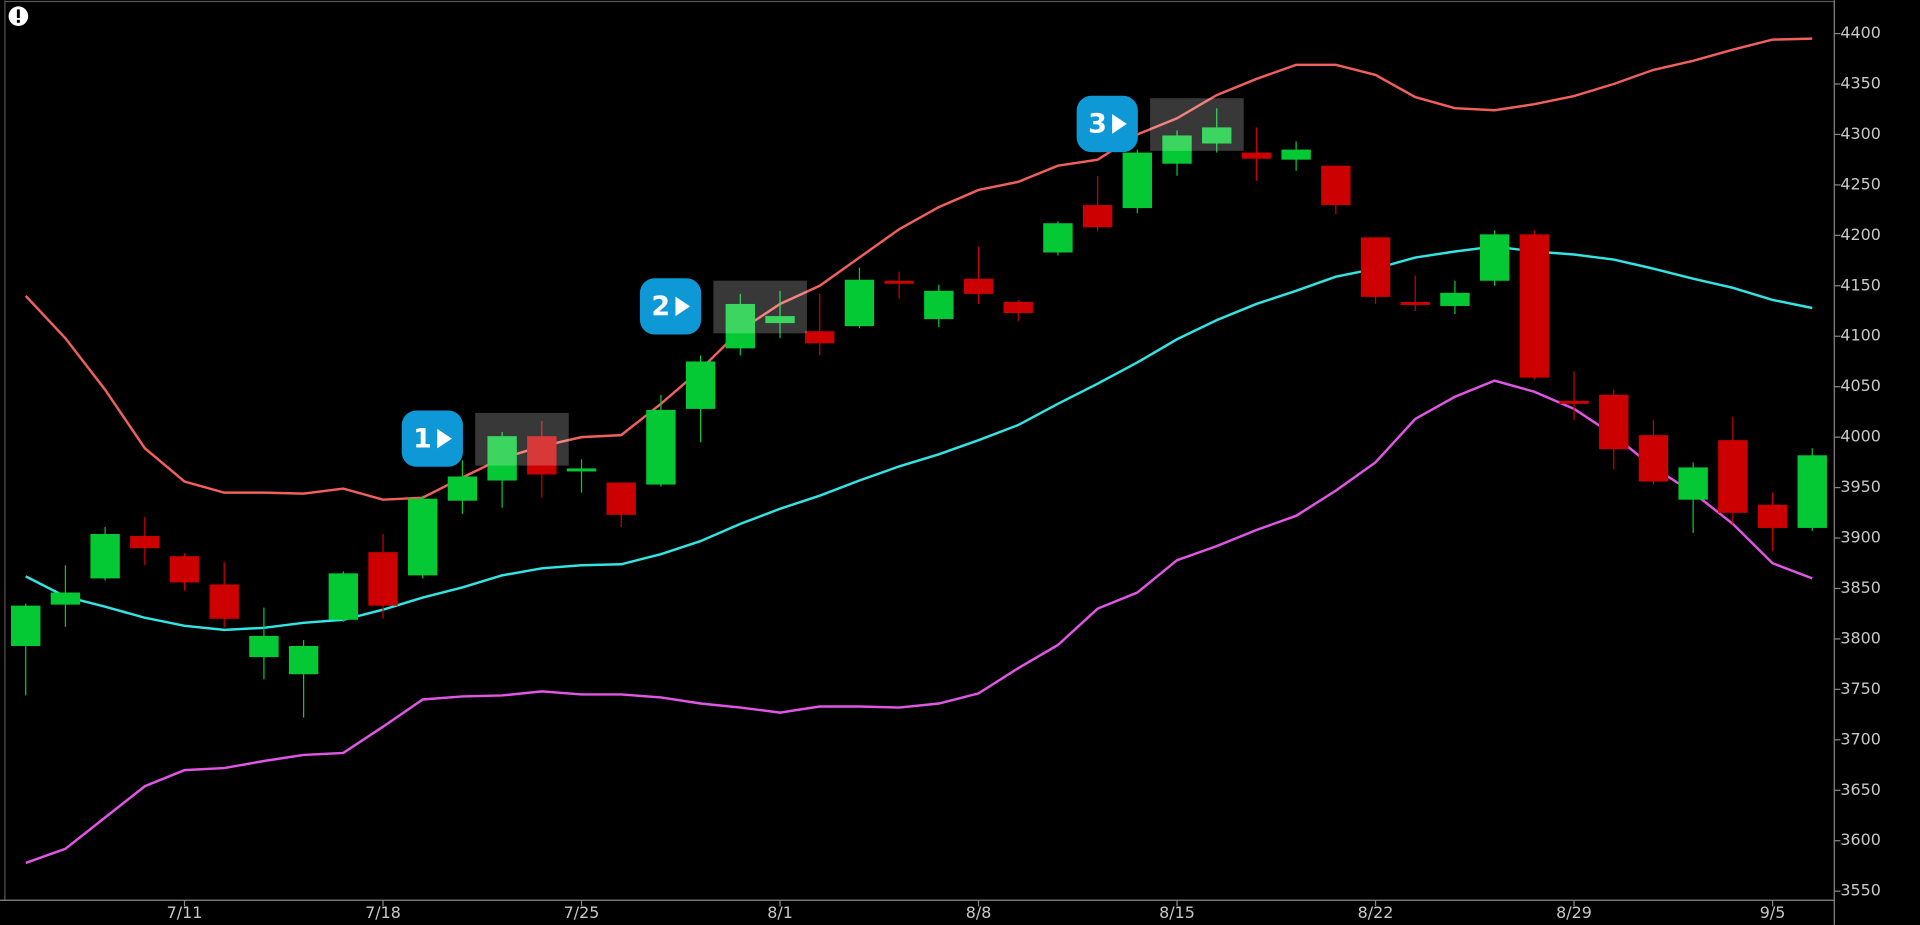  I want to click on y-tick-label: 3950, so click(1860, 486).